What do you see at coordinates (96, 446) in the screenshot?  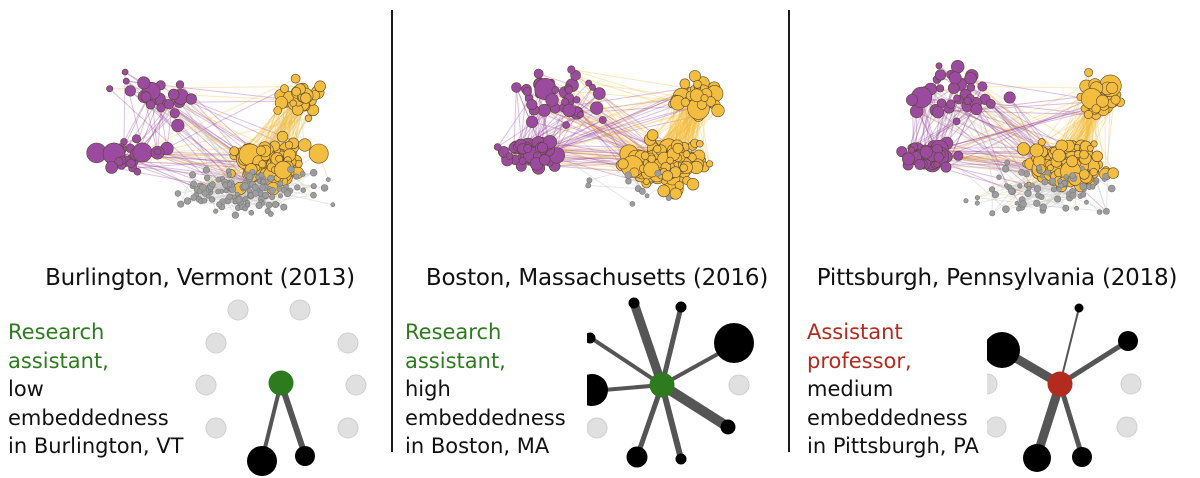 I see `location-label: in Burlington, VT` at bounding box center [96, 446].